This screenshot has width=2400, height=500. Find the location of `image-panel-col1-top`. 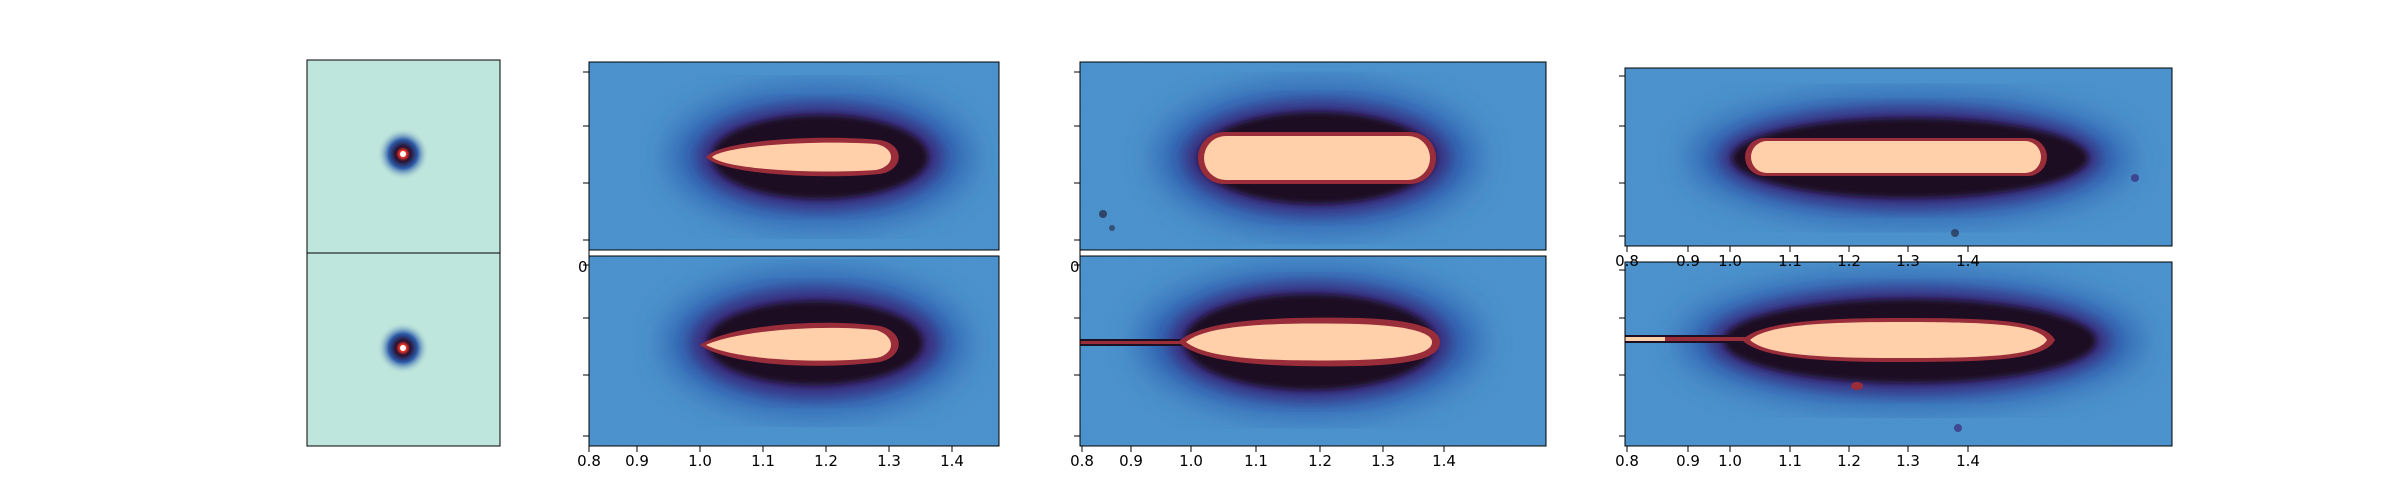

image-panel-col1-top is located at coordinates (794, 156).